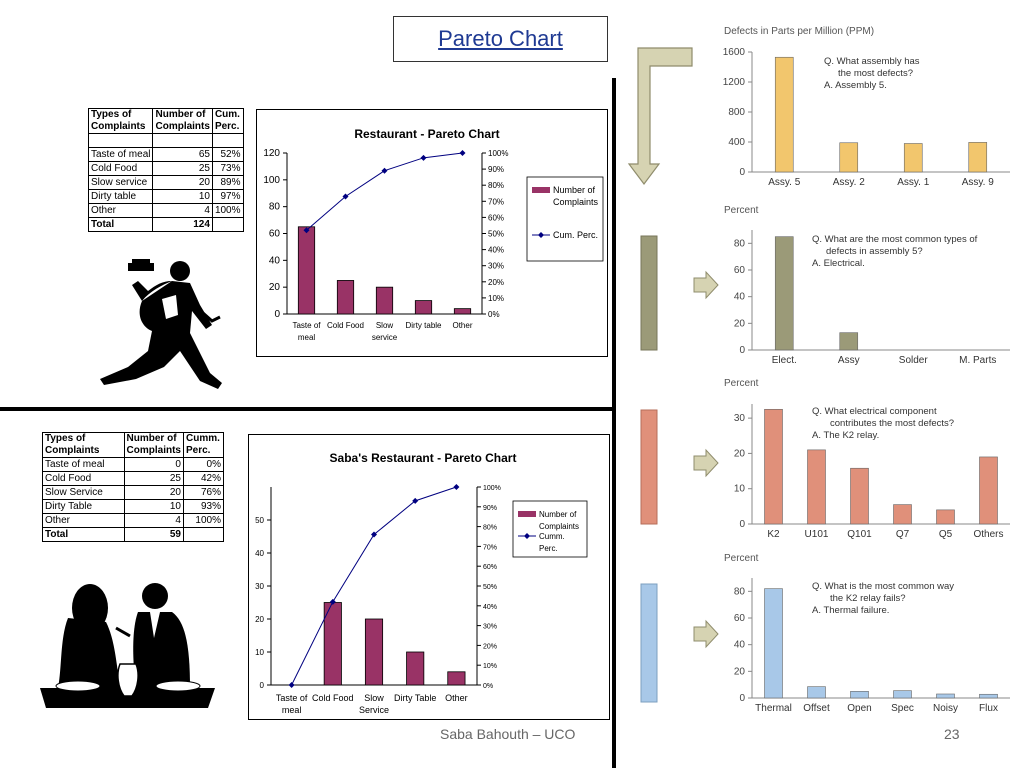 Image resolution: width=1024 pixels, height=768 pixels. I want to click on legend-box, so click(550, 529).